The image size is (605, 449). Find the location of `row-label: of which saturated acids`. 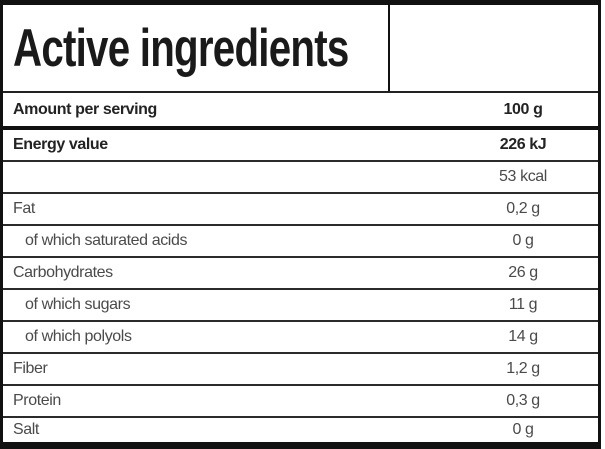

row-label: of which saturated acids is located at coordinates (106, 240).